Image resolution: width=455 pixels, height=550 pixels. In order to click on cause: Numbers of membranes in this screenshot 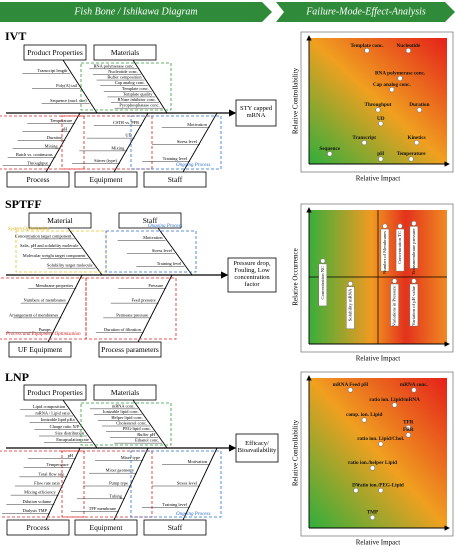, I will do `click(45, 300)`.